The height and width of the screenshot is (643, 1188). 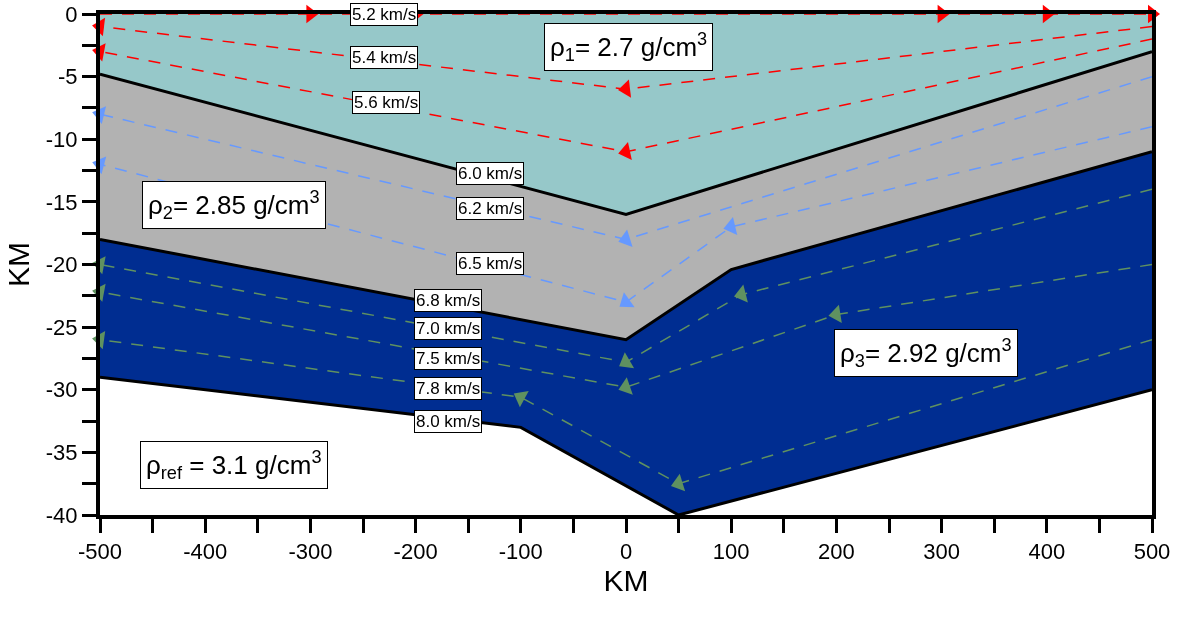 What do you see at coordinates (941, 552) in the screenshot?
I see `x-tick-label: 300` at bounding box center [941, 552].